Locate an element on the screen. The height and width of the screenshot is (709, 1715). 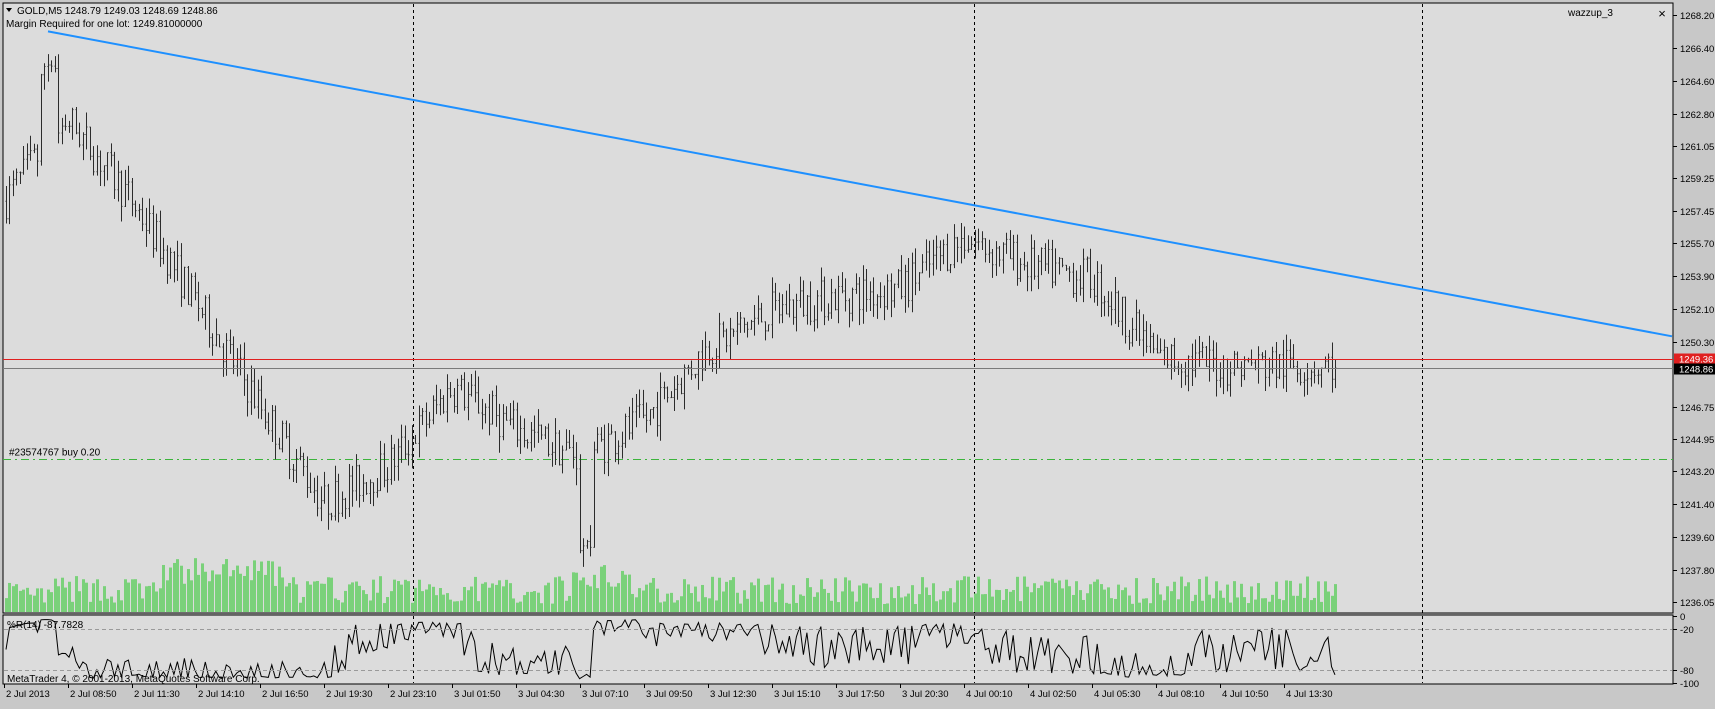
time-tick-label: 2 Jul 16:50 is located at coordinates (285, 694).